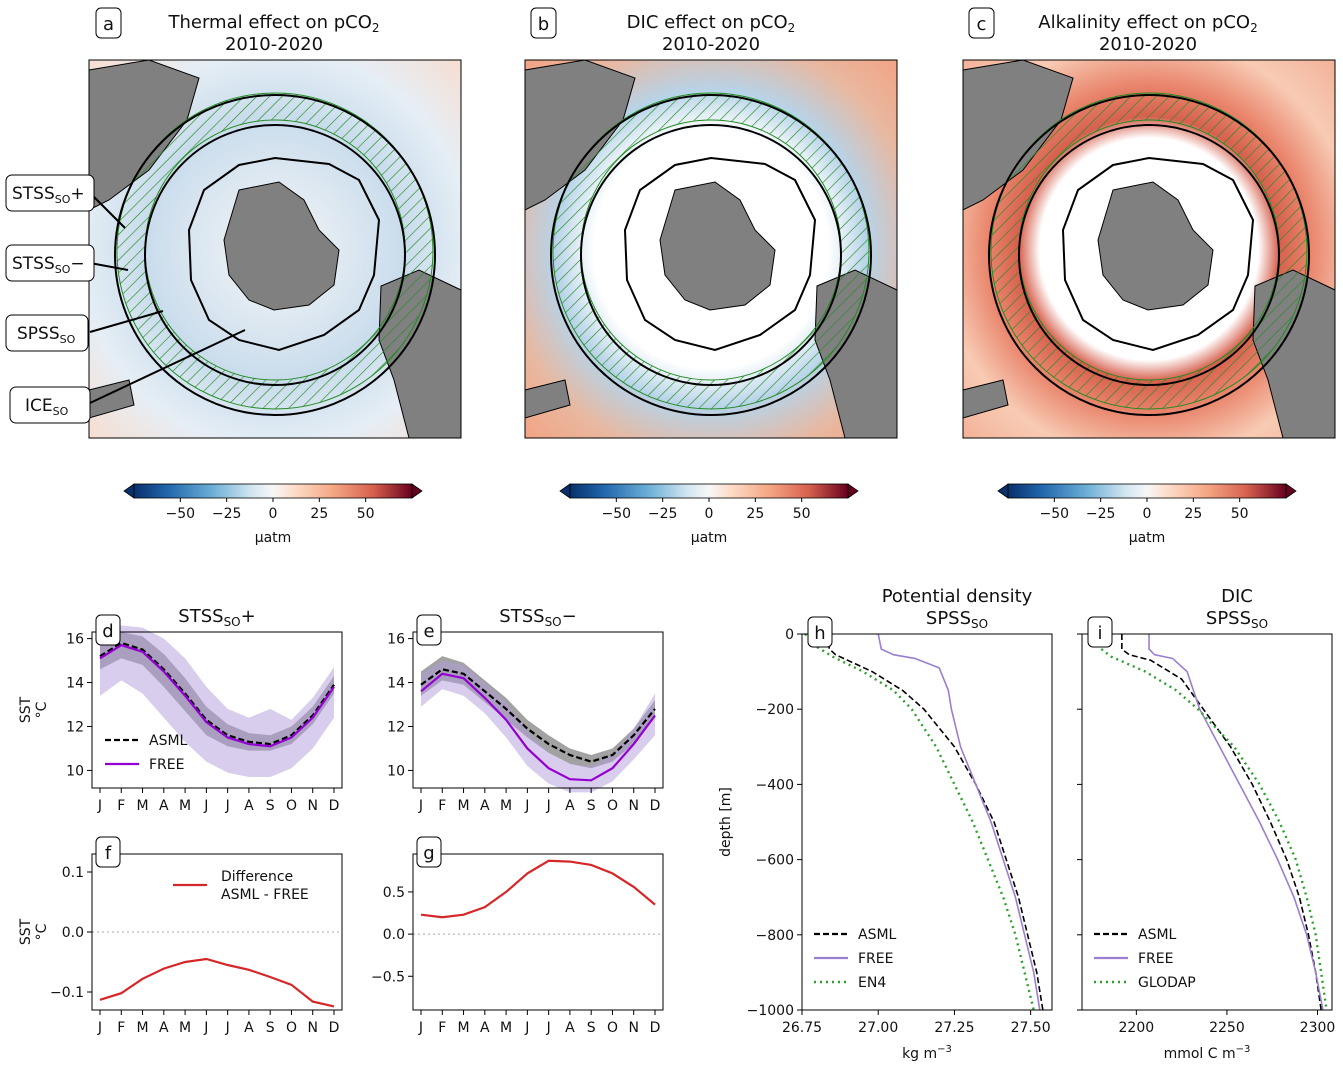  What do you see at coordinates (108, 24) in the screenshot?
I see `panel-letter: a` at bounding box center [108, 24].